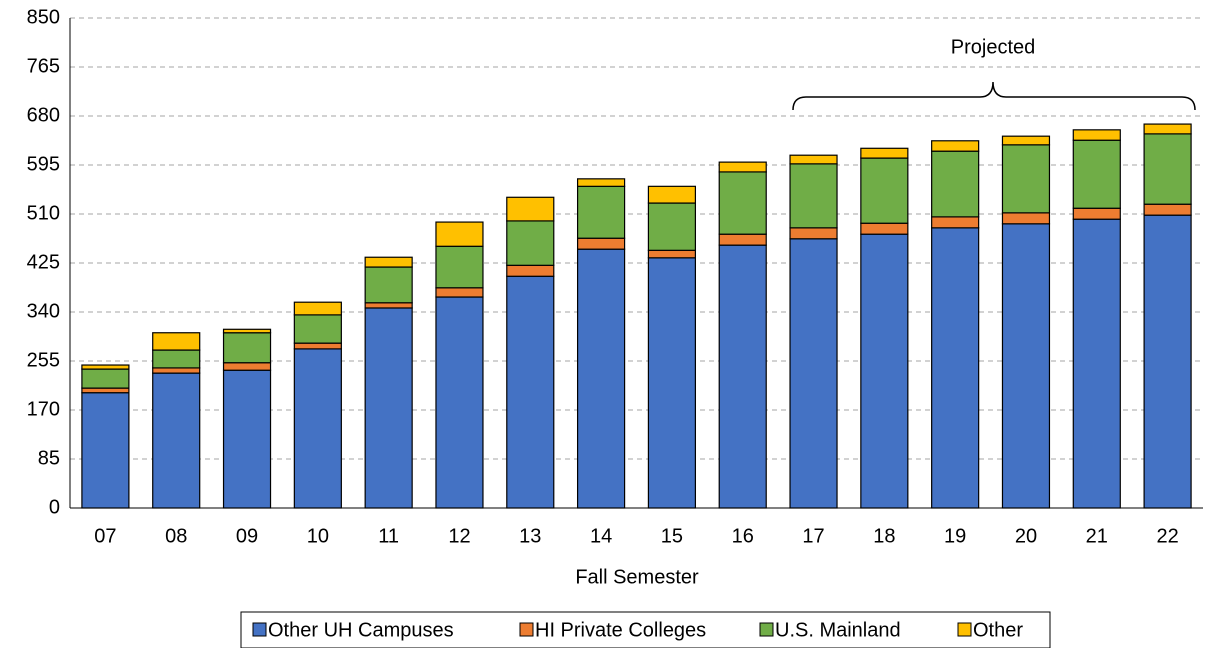  Describe the element at coordinates (1026, 536) in the screenshot. I see `x-tick-label: 20` at that location.